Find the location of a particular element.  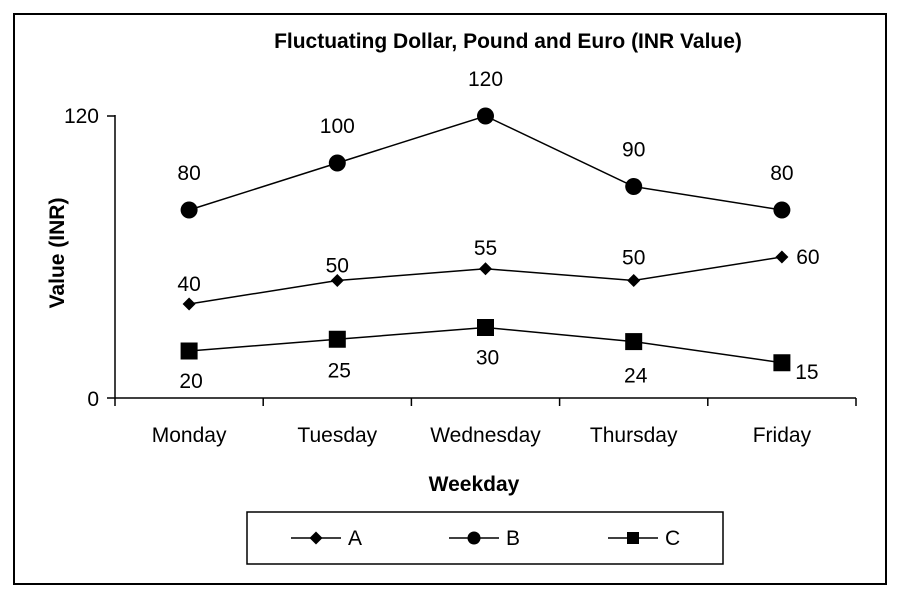

legend-label-C: C is located at coordinates (672, 538).